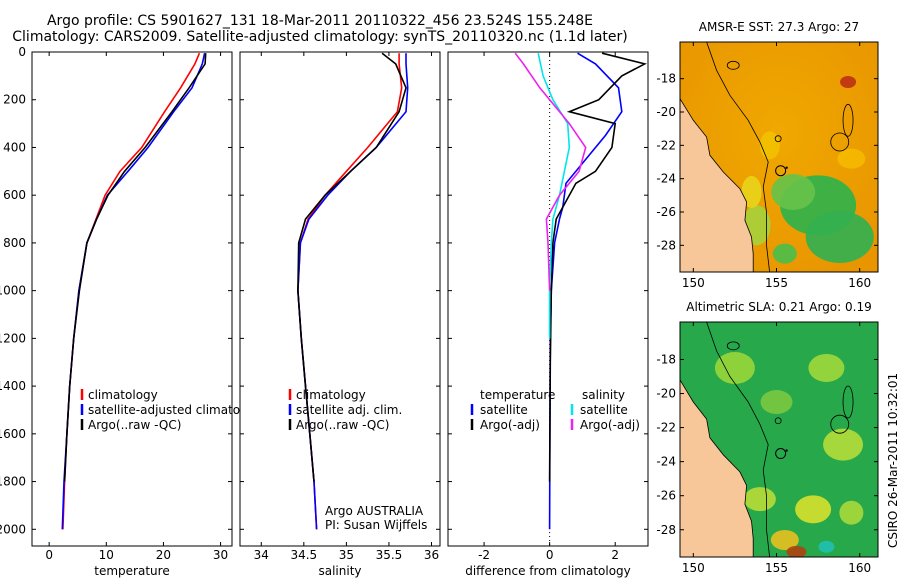 Image resolution: width=900 pixels, height=580 pixels. What do you see at coordinates (13, 434) in the screenshot?
I see `y-tick-label: 1600` at bounding box center [13, 434].